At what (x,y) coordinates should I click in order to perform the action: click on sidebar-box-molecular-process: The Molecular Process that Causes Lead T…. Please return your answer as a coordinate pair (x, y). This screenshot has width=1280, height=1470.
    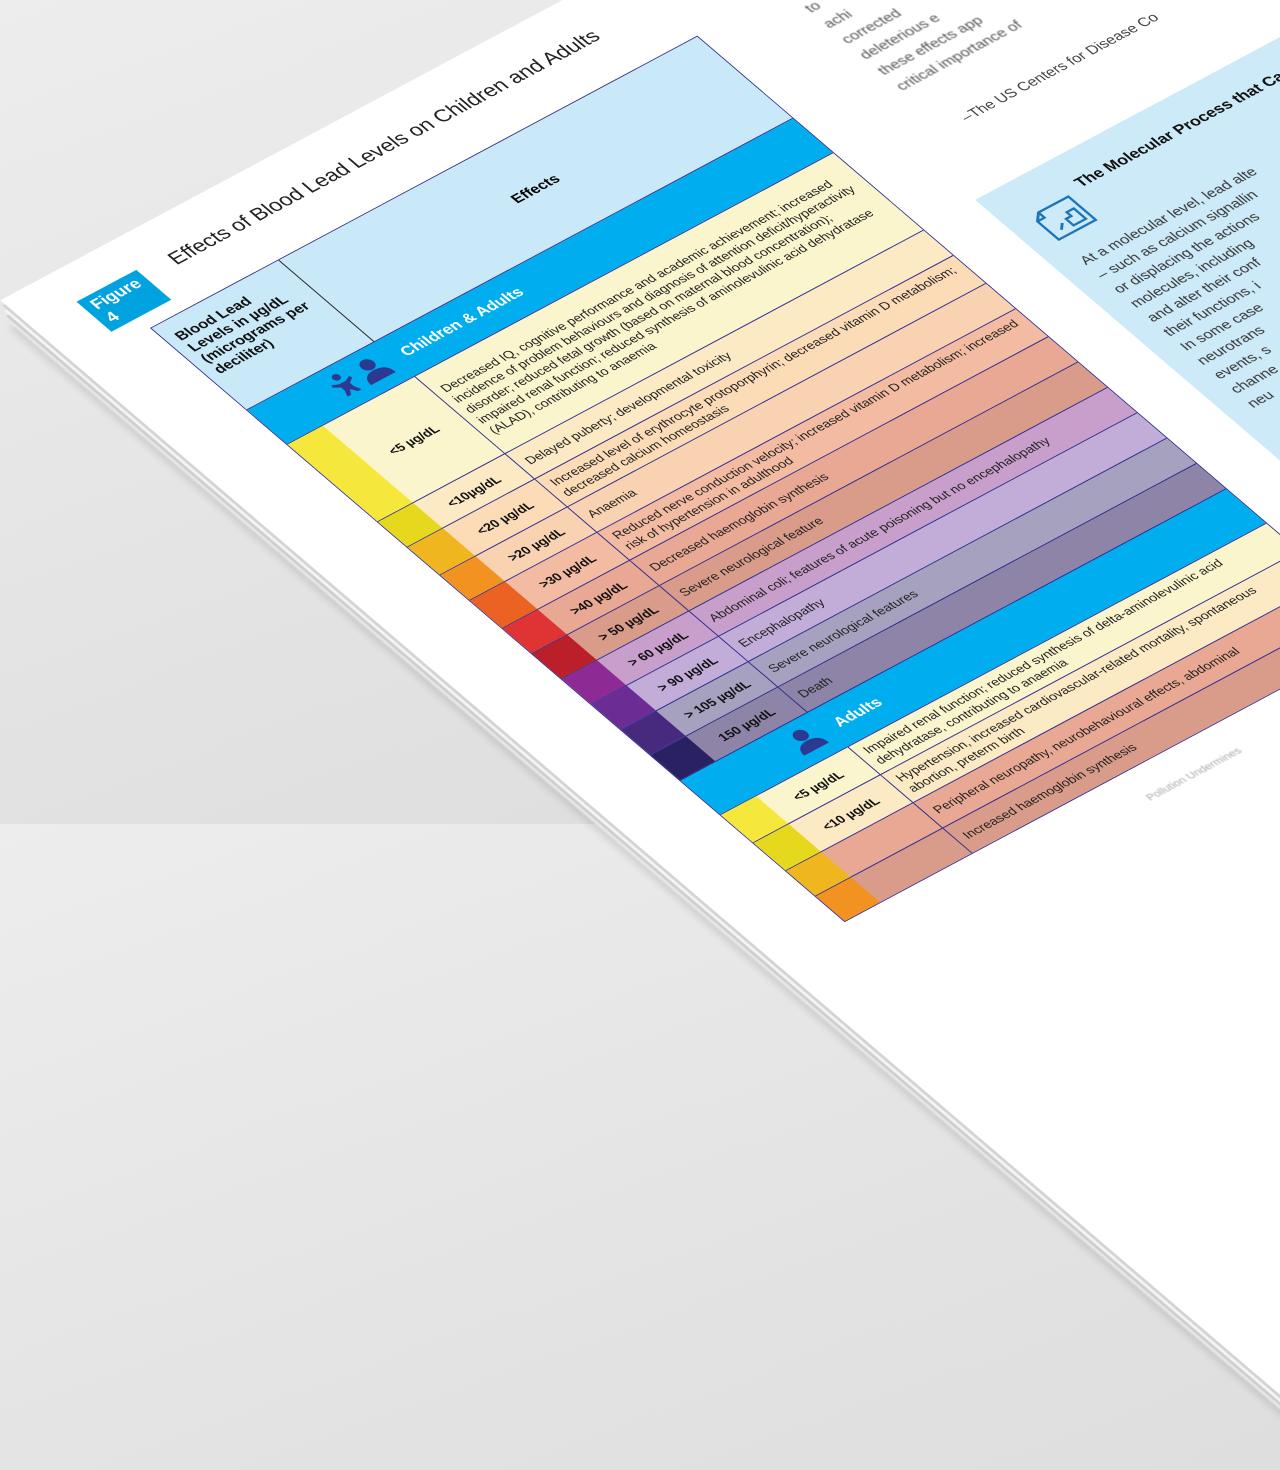
    Looking at the image, I should click on (1127, 327).